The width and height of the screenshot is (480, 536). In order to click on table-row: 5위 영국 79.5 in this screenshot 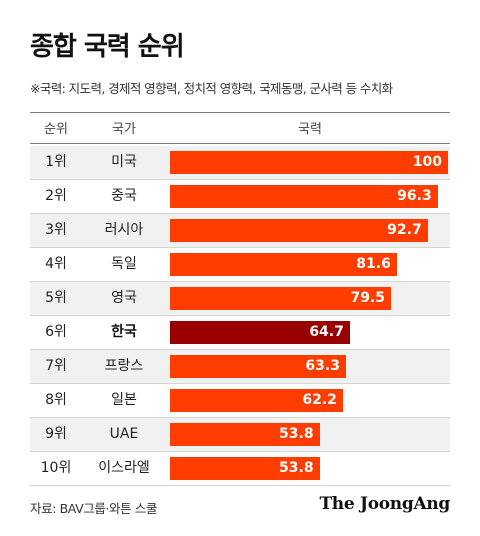, I will do `click(240, 299)`.